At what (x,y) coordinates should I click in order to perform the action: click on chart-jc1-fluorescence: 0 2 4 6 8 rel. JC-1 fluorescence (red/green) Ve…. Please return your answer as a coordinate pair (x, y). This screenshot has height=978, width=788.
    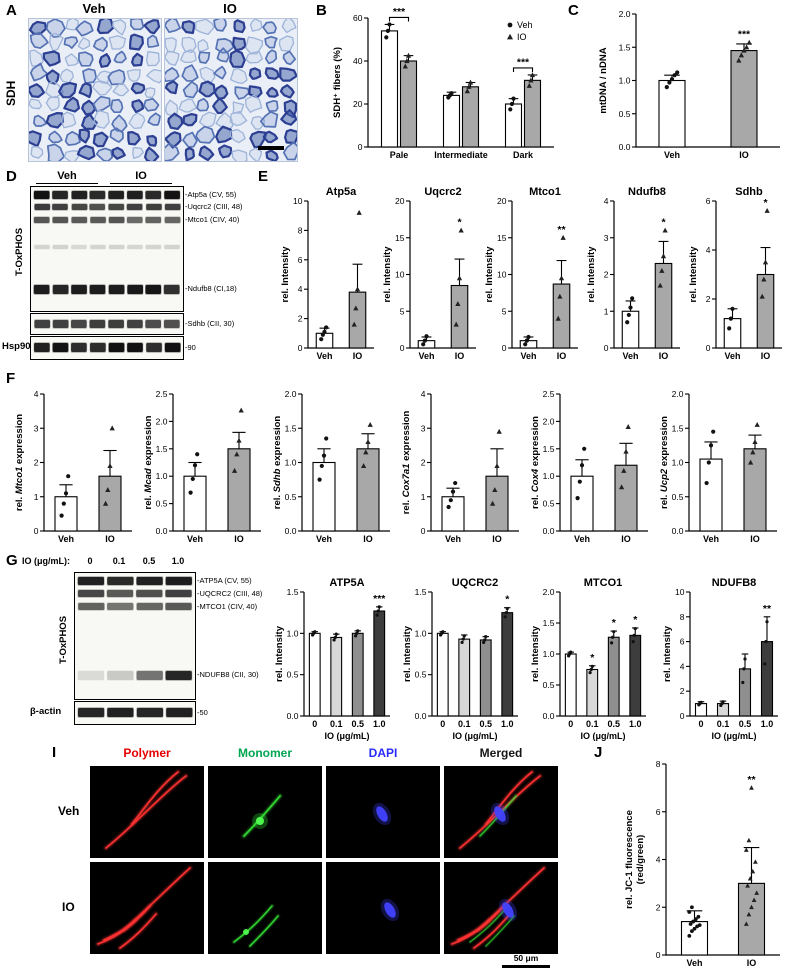
    Looking at the image, I should click on (703, 863).